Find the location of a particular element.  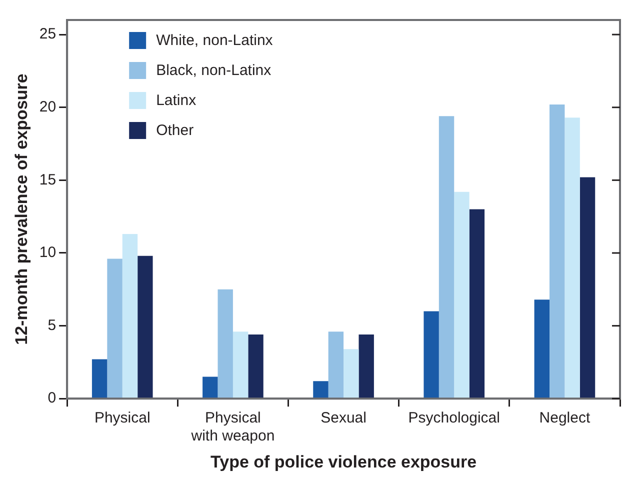

y-tick-label: 10 is located at coordinates (47, 253).